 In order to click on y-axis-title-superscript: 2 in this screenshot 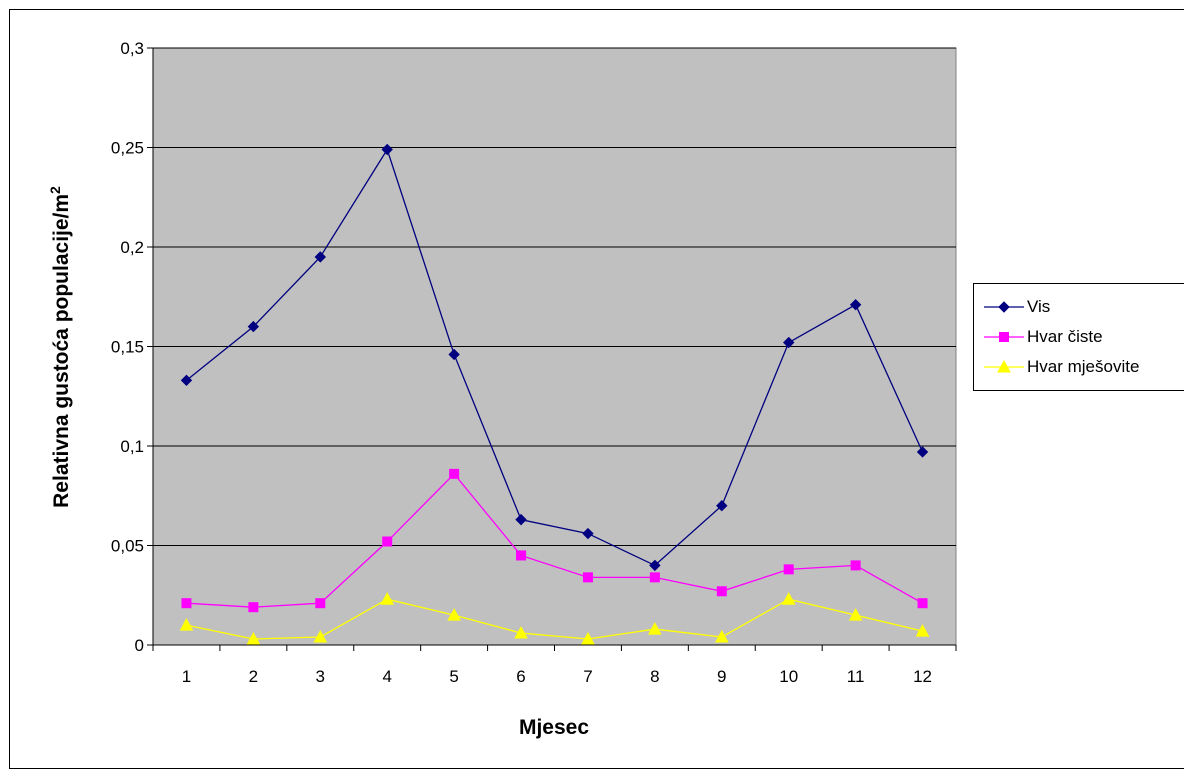, I will do `click(55, 190)`.